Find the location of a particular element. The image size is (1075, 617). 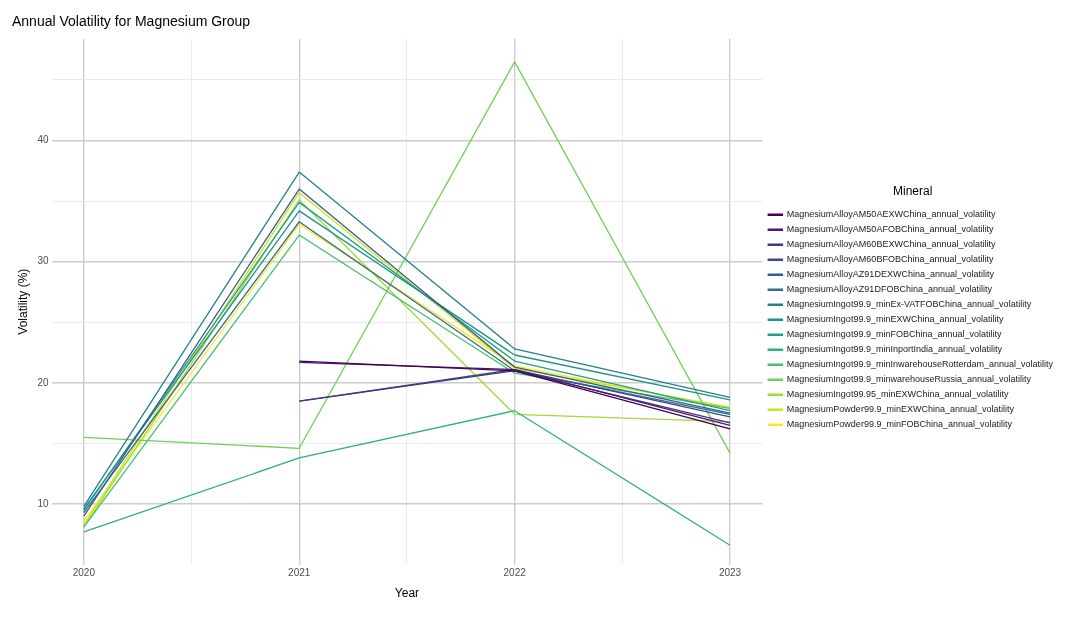

legend-label: MagnesiumIngot99.9_minInwarehouseRotterdam_annual_volatility is located at coordinates (920, 364).